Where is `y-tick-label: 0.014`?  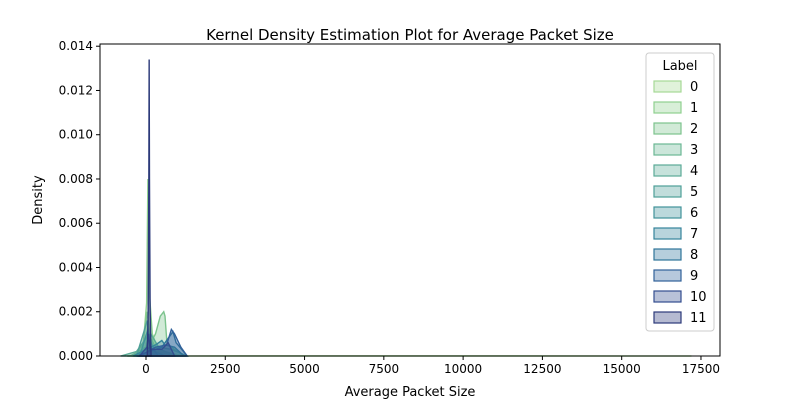 y-tick-label: 0.014 is located at coordinates (76, 46).